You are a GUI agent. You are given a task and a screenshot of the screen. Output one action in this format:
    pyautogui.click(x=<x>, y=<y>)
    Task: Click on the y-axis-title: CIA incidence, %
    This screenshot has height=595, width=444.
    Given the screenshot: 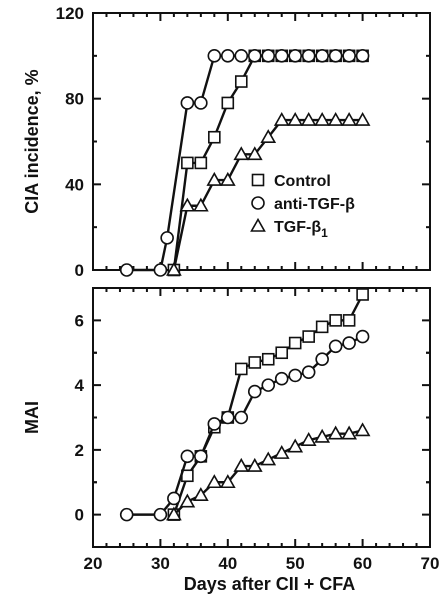 What is the action you would take?
    pyautogui.click(x=32, y=141)
    